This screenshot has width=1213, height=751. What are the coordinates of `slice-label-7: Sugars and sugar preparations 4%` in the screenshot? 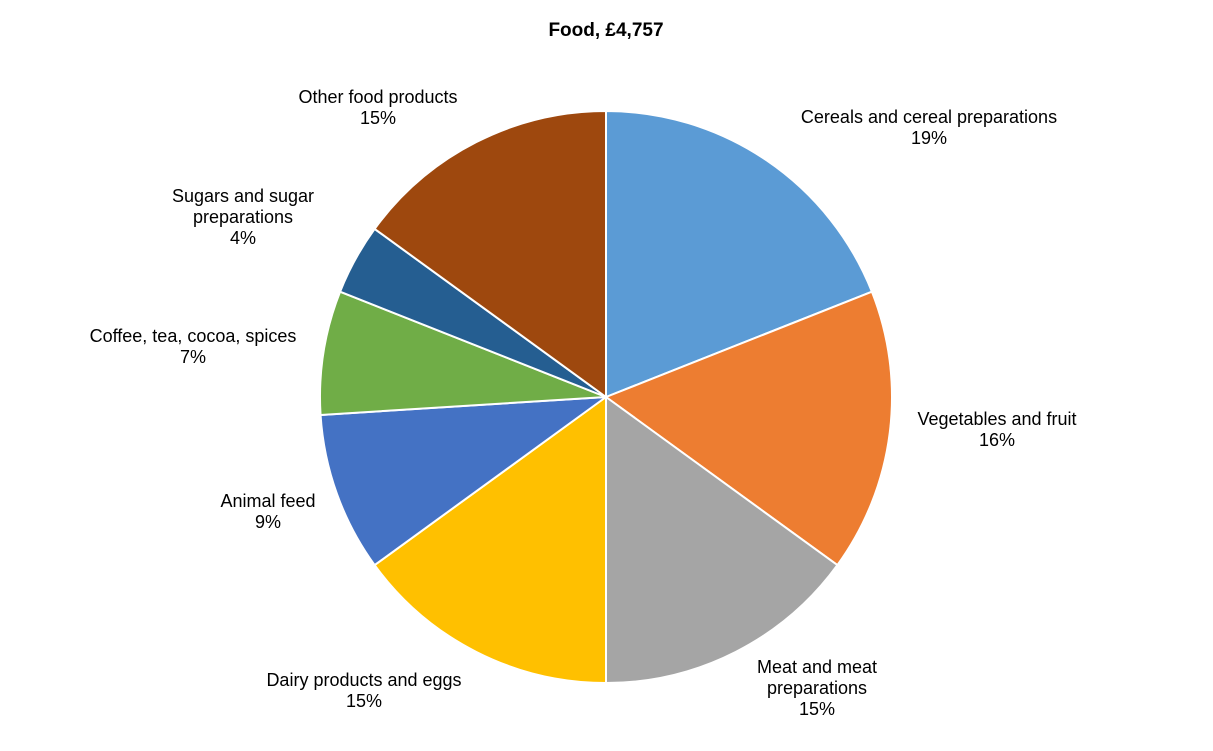 It's located at (243, 217).